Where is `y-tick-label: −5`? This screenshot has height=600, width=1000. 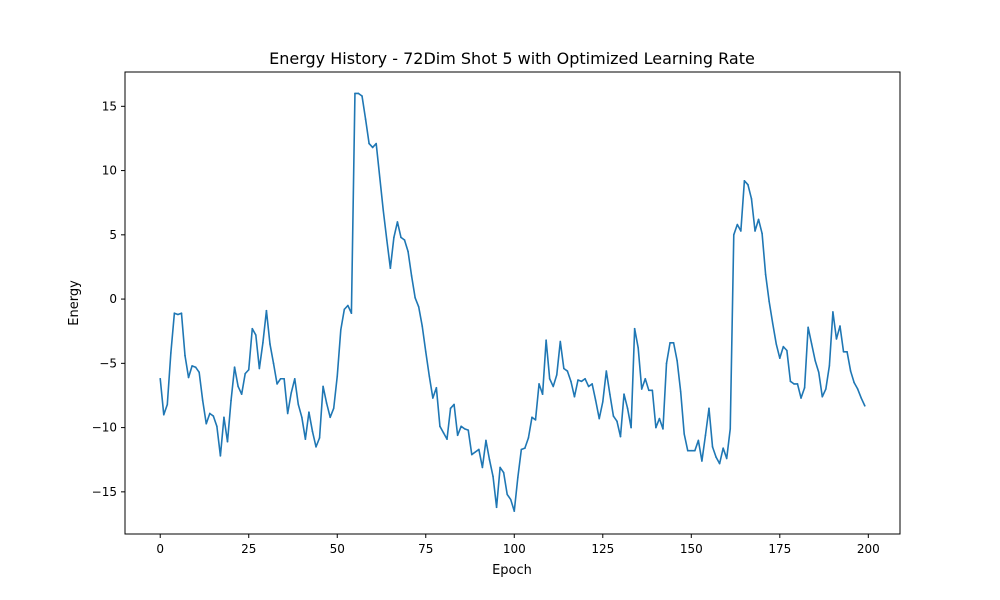
y-tick-label: −5 is located at coordinates (108, 363).